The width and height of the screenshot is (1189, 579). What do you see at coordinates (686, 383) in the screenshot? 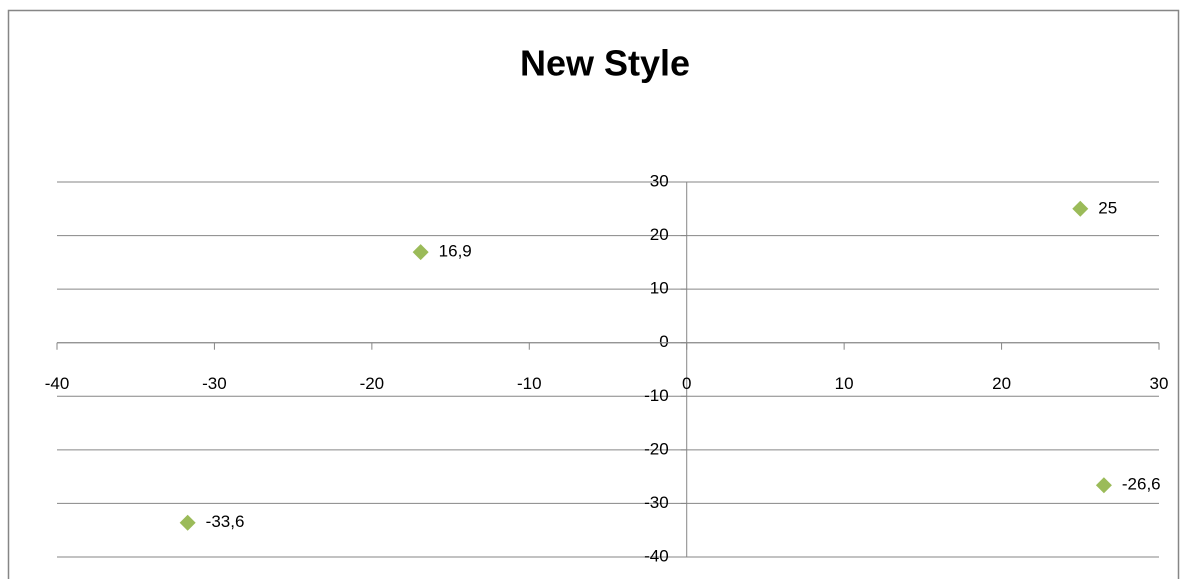
I see `x-tick-label: 0` at bounding box center [686, 383].